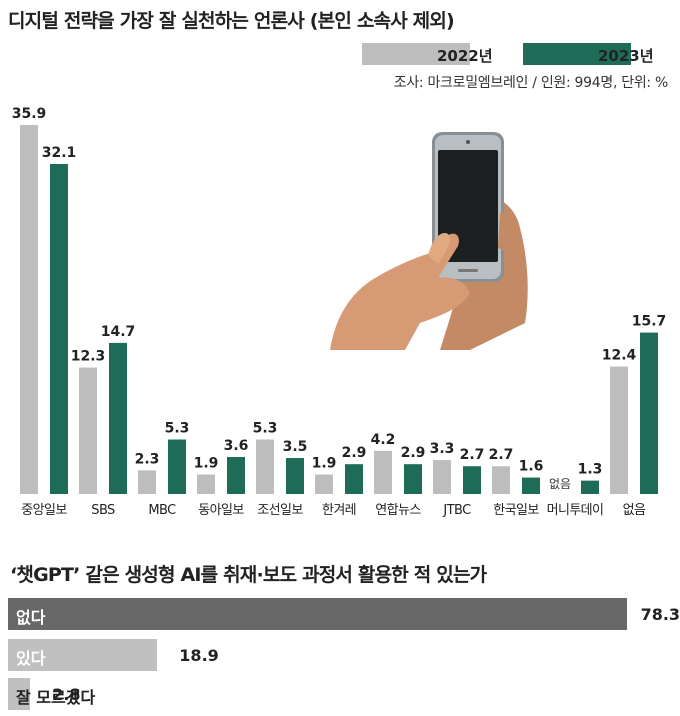 The image size is (680, 716). I want to click on data-label-2022-3: 1.9, so click(206, 463).